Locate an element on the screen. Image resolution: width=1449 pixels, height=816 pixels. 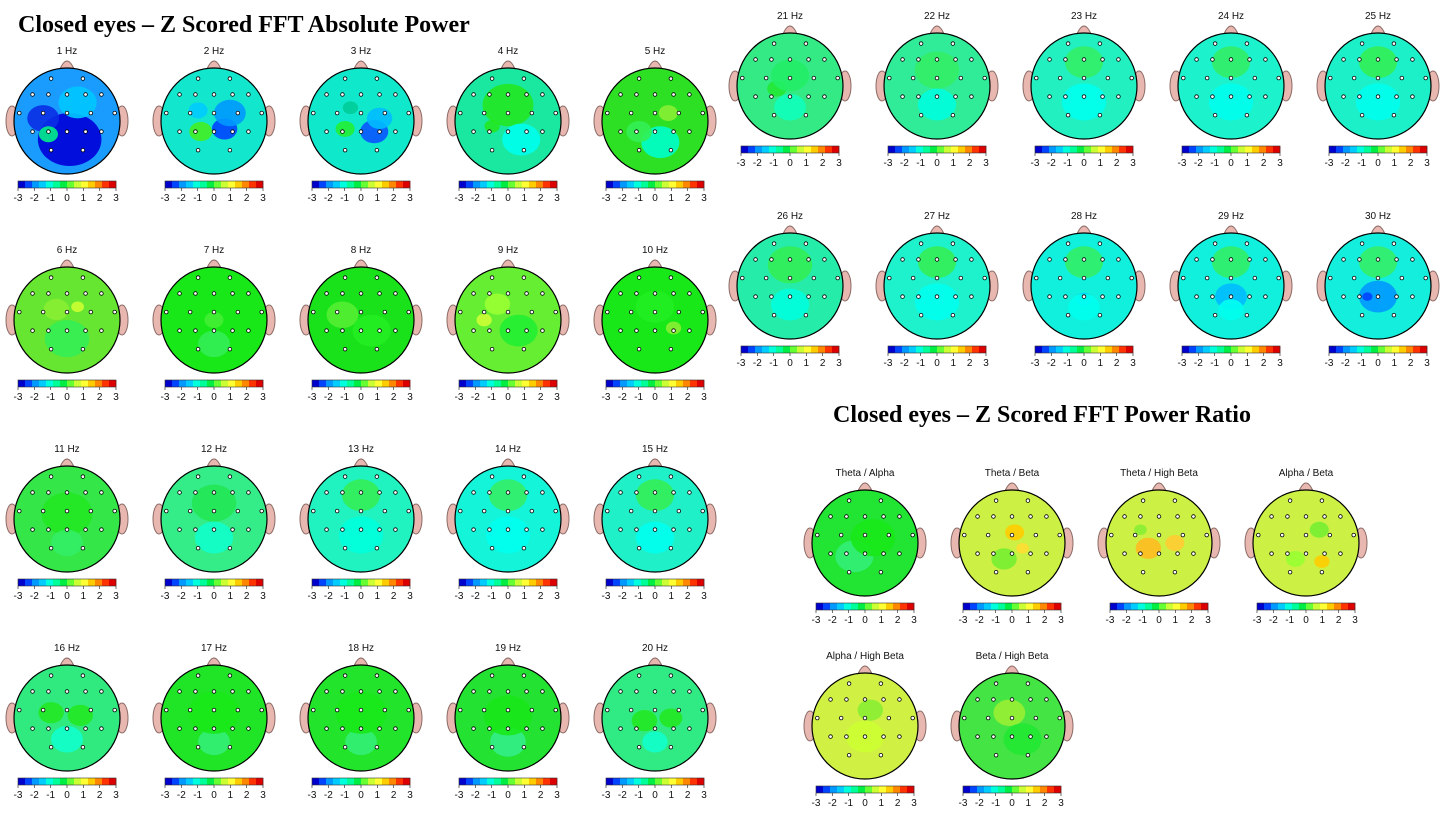
colorbar-tick-label: -2 is located at coordinates (622, 795).